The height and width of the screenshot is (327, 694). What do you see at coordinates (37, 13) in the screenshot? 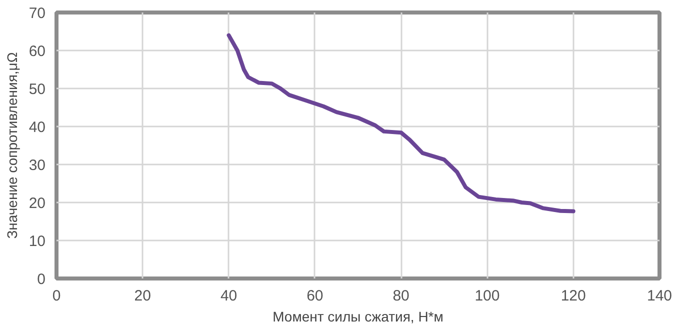
I see `y-tick-label: 70` at bounding box center [37, 13].